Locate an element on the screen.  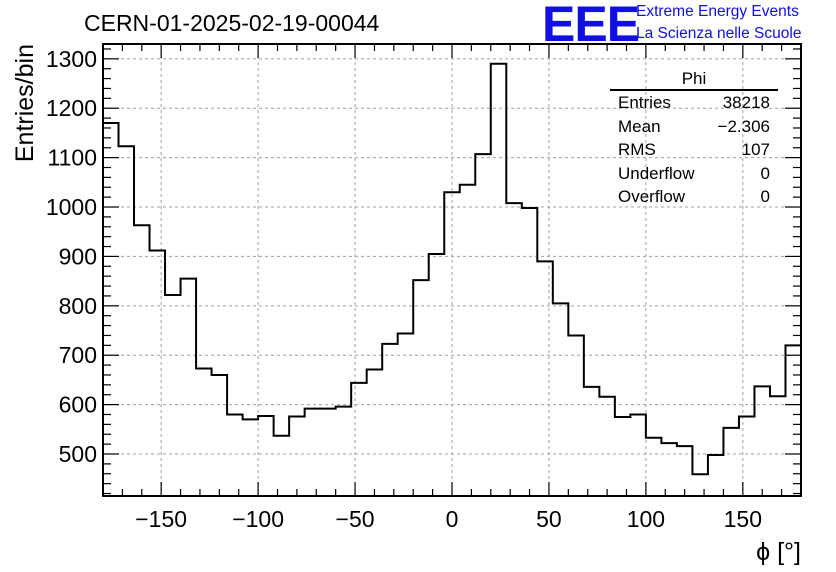
stats-value: −2.306 is located at coordinates (743, 126).